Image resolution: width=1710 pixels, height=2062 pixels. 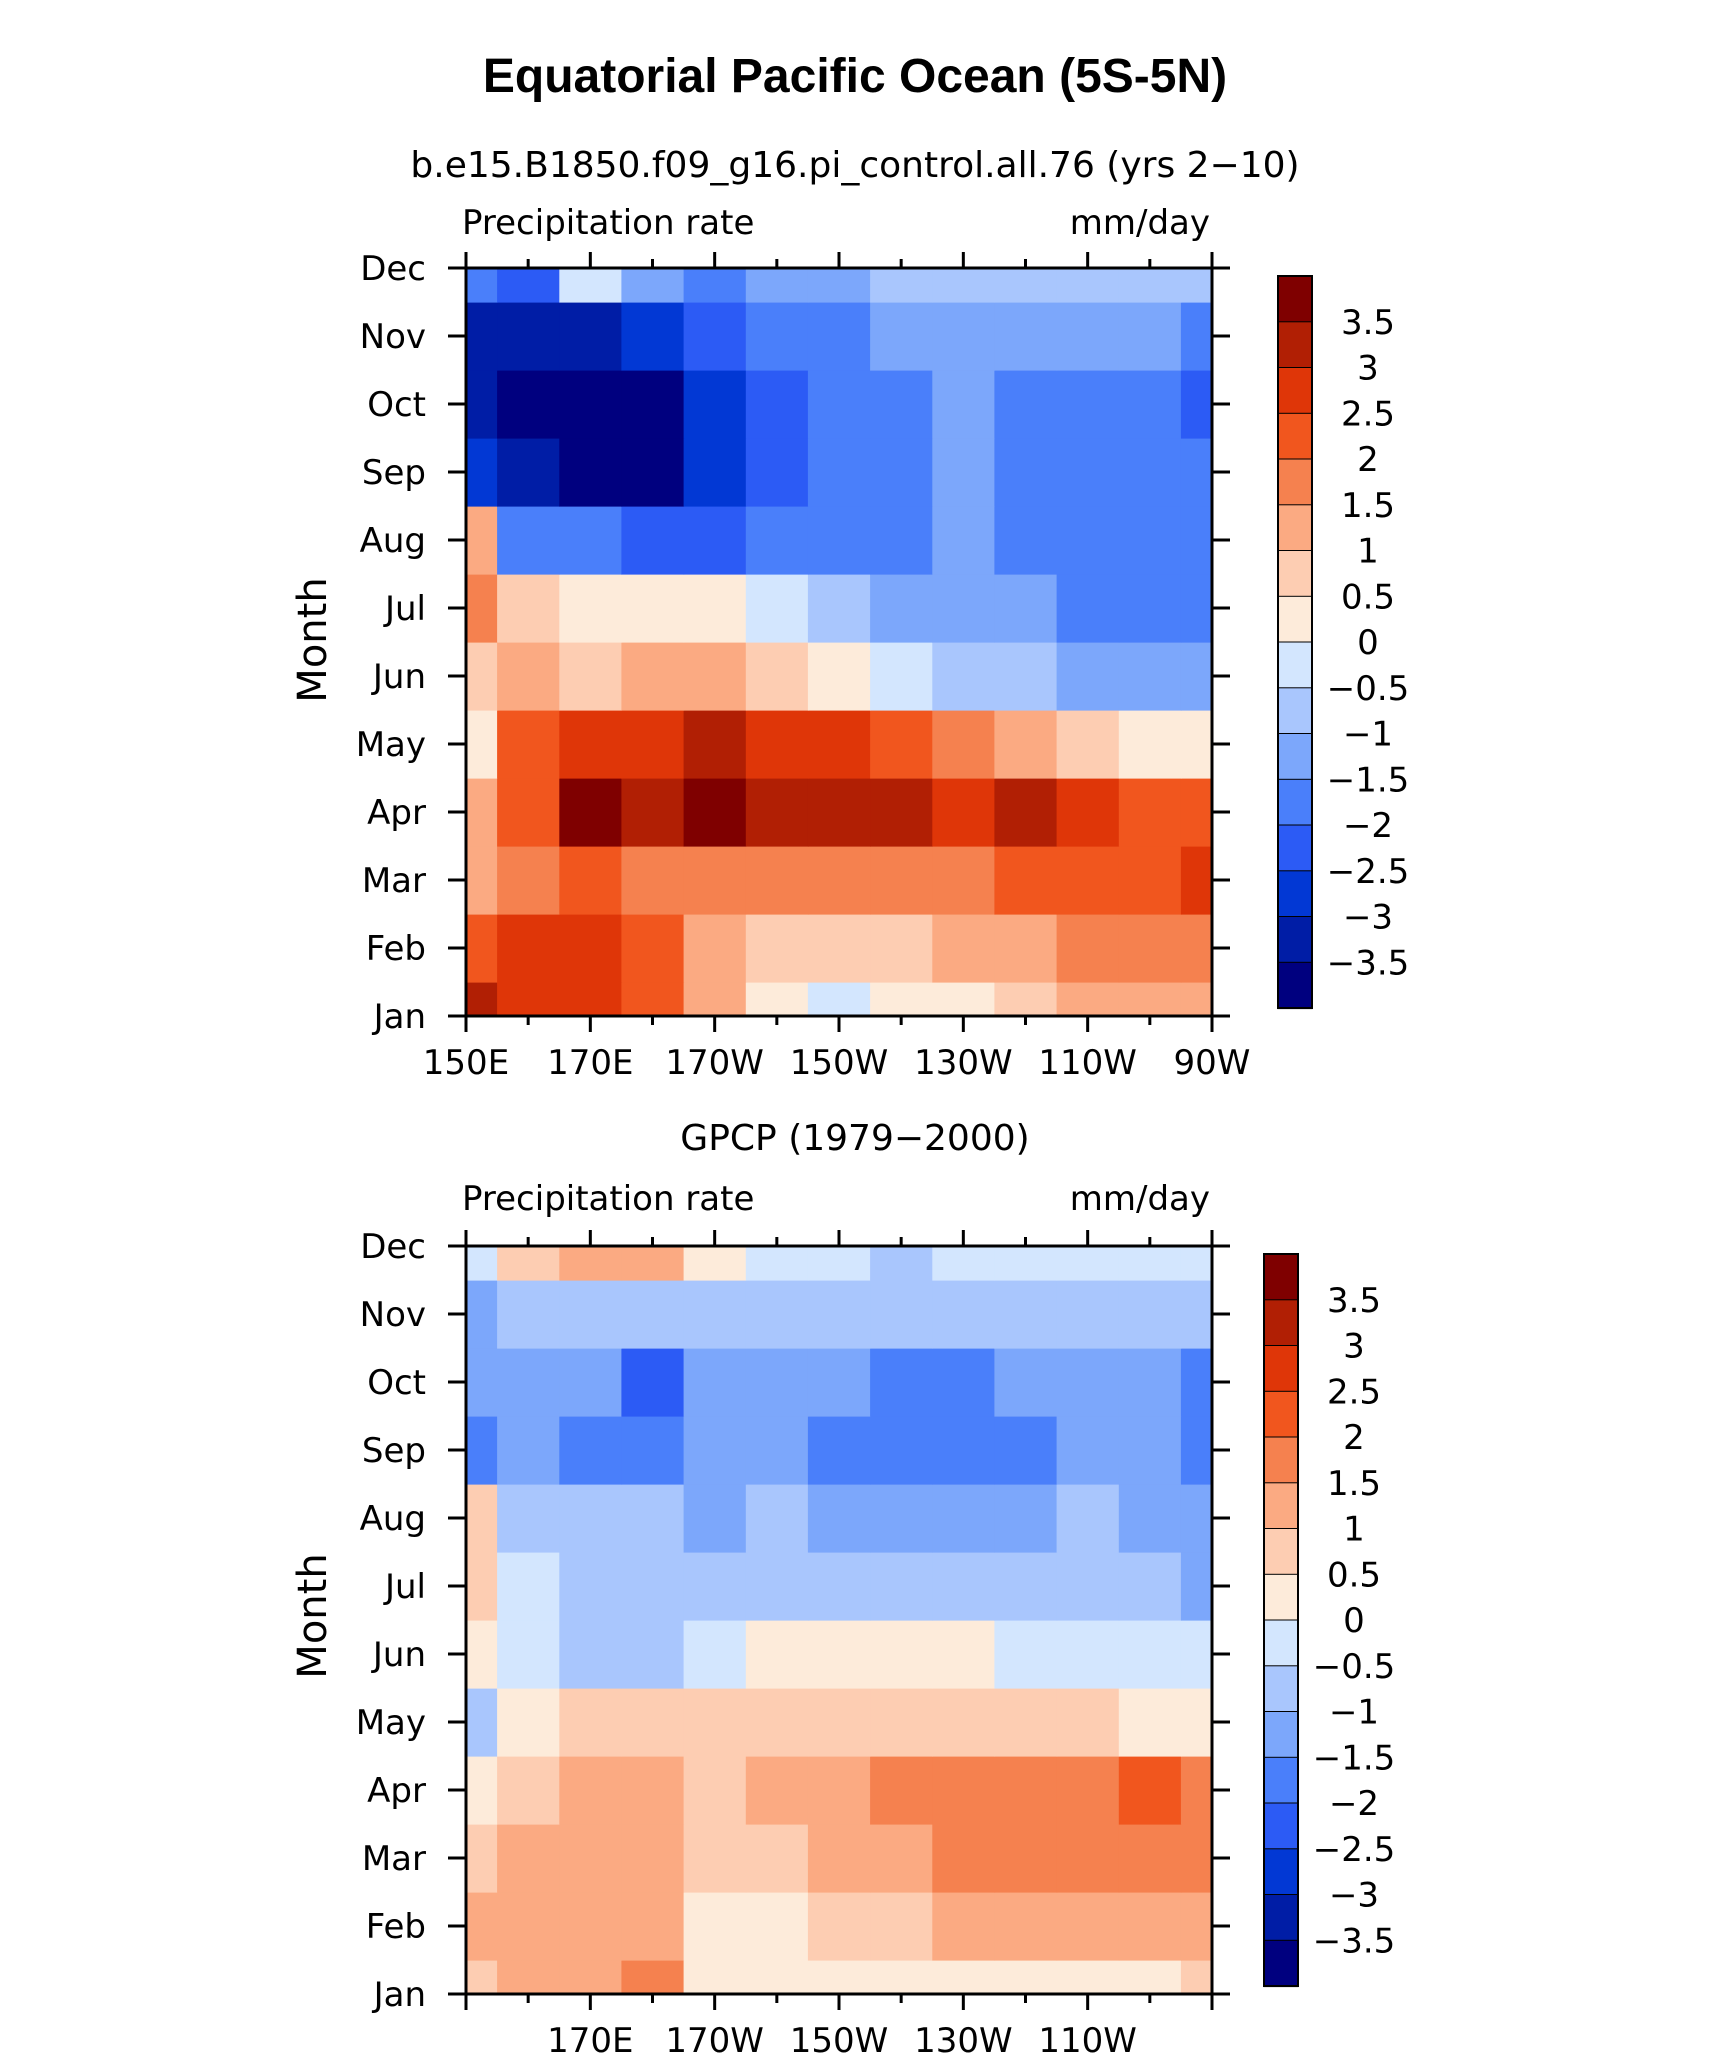 I want to click on y-tick-label: Oct, so click(x=396, y=1383).